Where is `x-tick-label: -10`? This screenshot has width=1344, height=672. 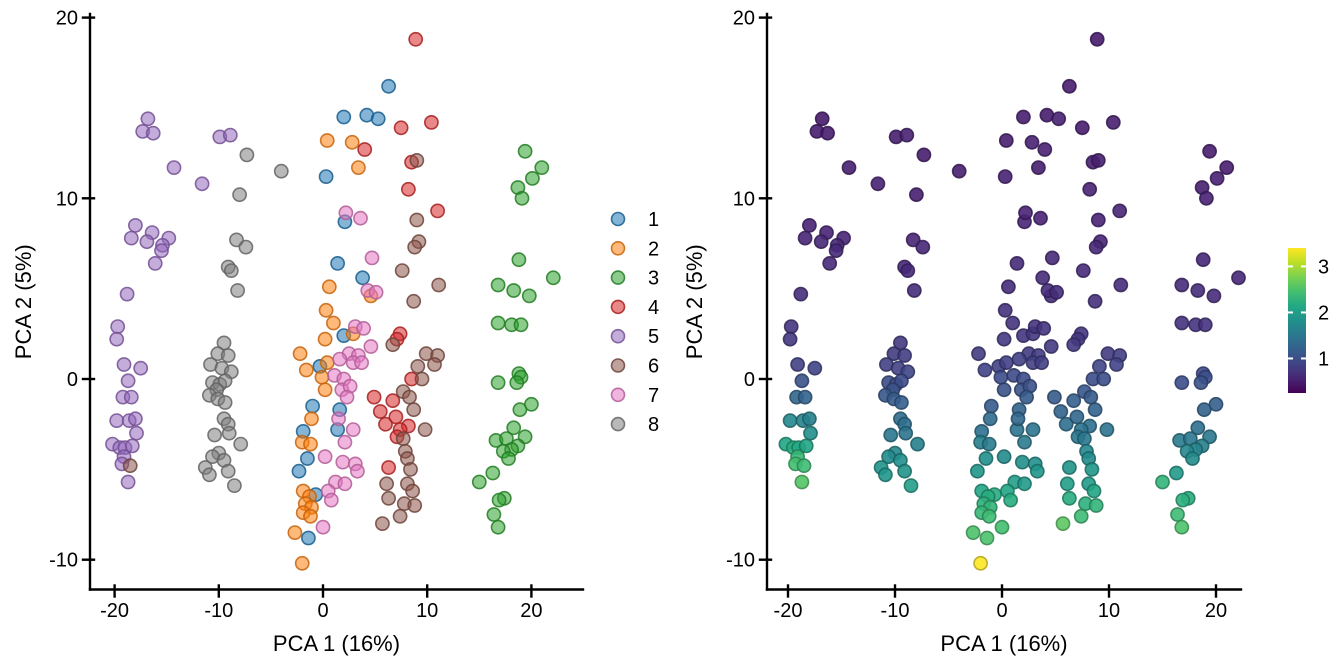 x-tick-label: -10 is located at coordinates (895, 611).